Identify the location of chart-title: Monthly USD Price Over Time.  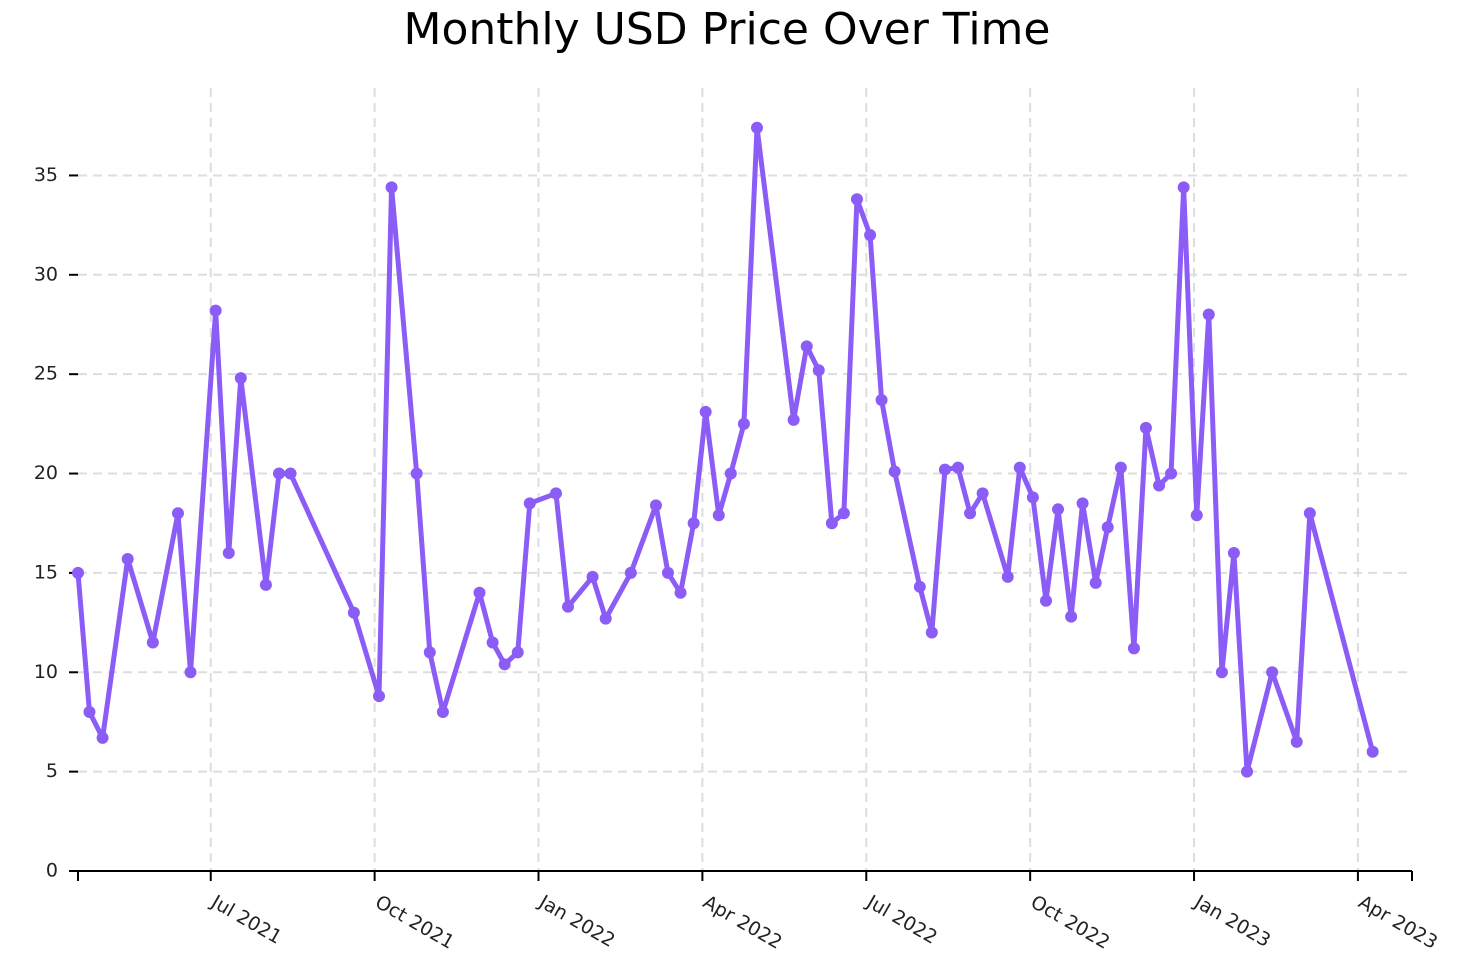
(727, 29).